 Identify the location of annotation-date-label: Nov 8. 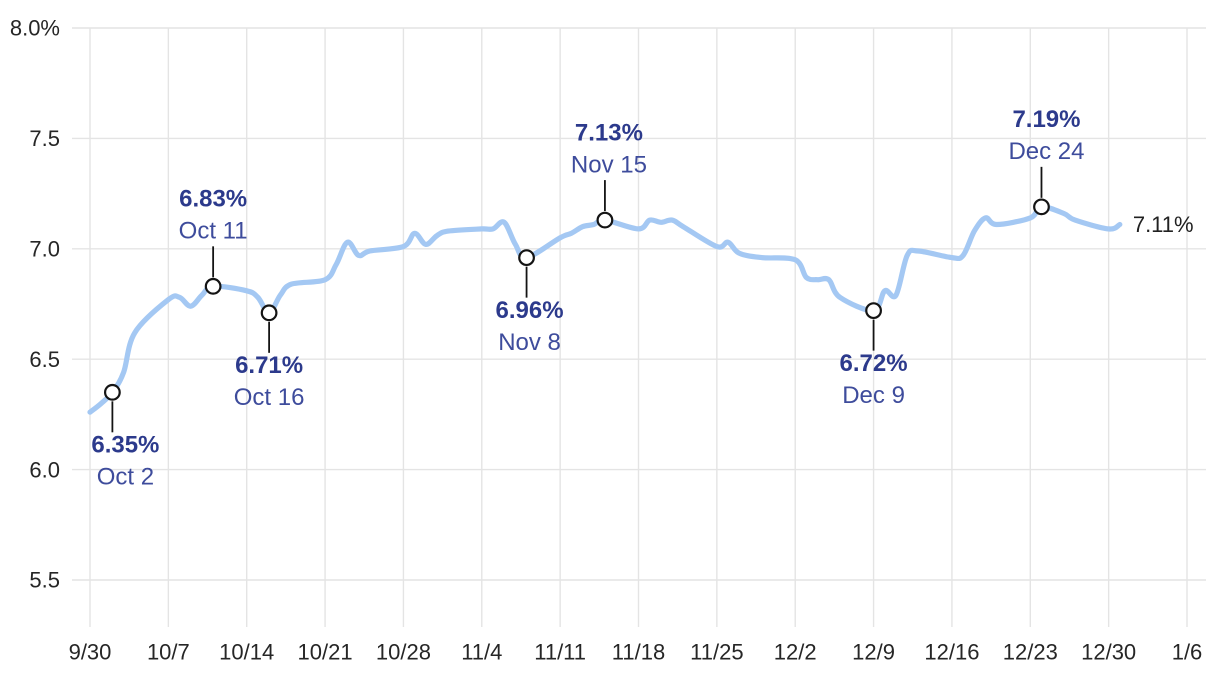
(529, 342).